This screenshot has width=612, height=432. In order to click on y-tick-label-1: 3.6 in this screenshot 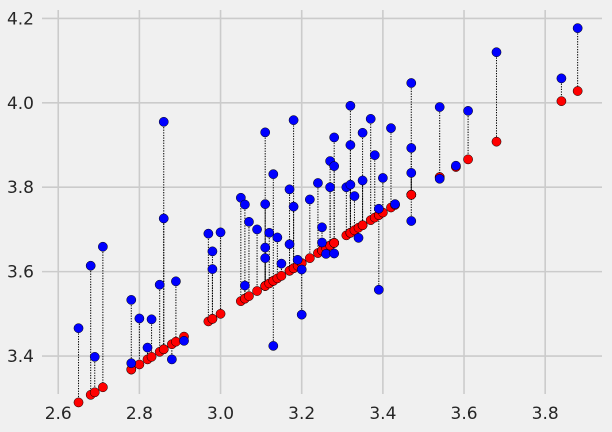, I will do `click(20, 273)`.